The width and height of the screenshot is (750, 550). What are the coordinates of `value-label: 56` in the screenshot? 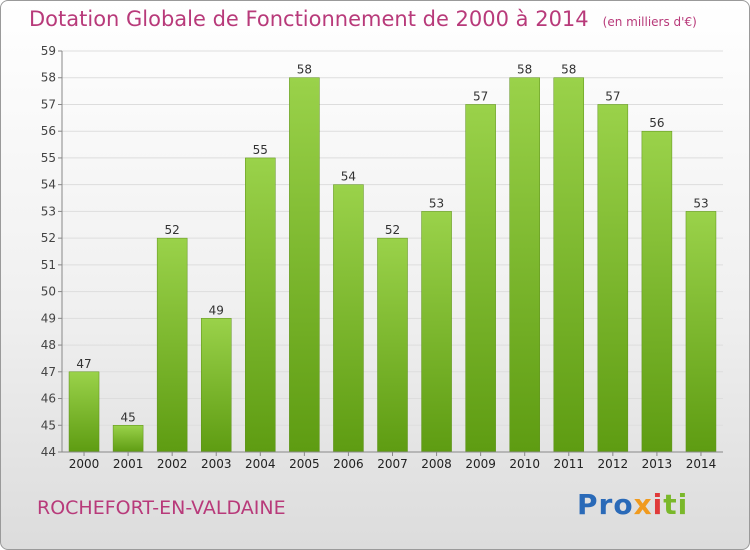 It's located at (656, 123).